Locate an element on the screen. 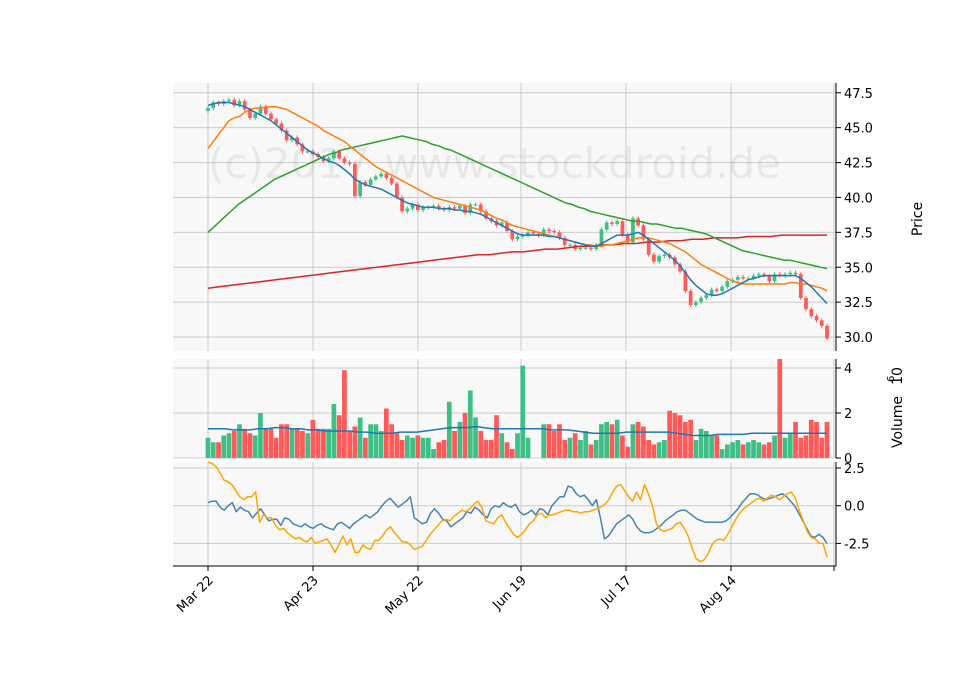 The height and width of the screenshot is (690, 960). osc-y-tick-label: 2.5 is located at coordinates (854, 469).